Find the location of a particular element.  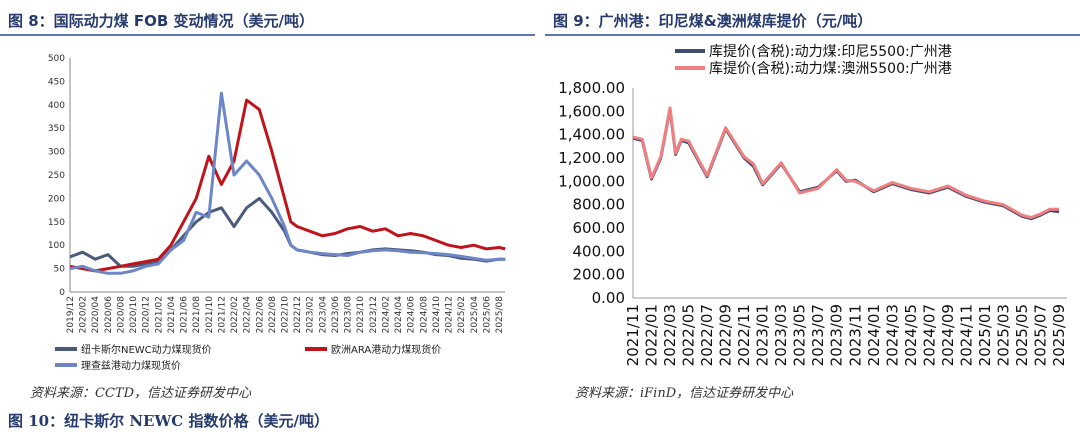

x-tick-label: 2022/02 is located at coordinates (235, 314).